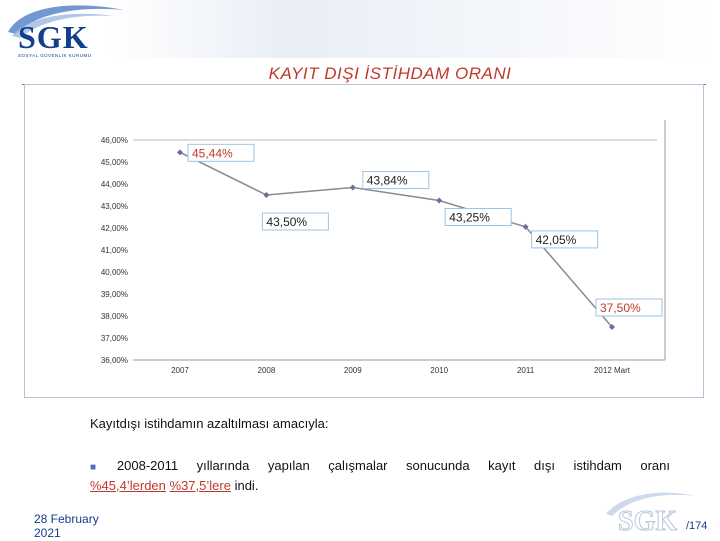 The width and height of the screenshot is (720, 541). Describe the element at coordinates (114, 360) in the screenshot. I see `y-tick-label: 36,00%` at that location.